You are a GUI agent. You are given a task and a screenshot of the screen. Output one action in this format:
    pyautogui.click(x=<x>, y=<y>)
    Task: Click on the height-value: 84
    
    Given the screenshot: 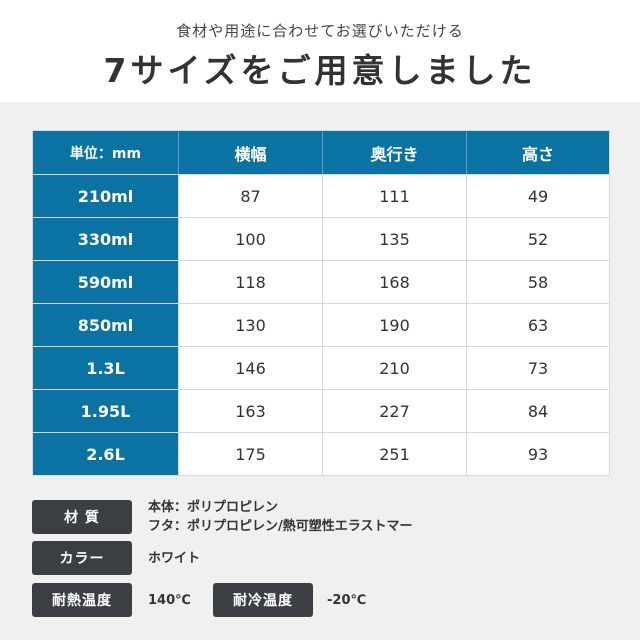 What is the action you would take?
    pyautogui.click(x=537, y=411)
    